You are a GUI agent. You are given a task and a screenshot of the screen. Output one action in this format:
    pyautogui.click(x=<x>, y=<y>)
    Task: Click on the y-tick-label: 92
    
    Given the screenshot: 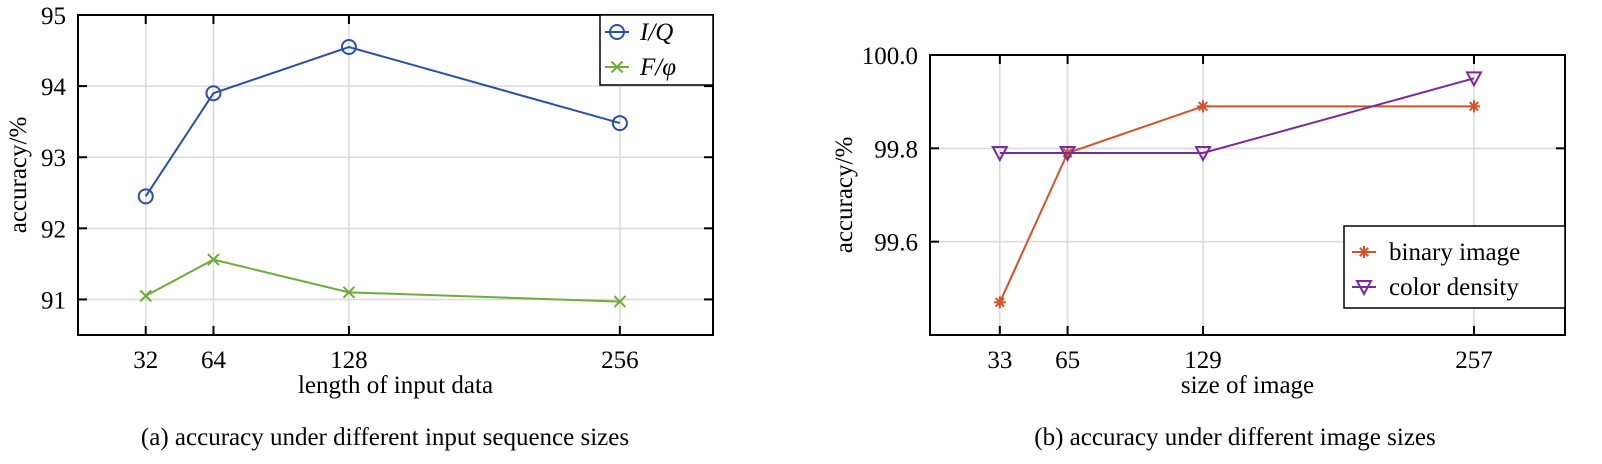 What is the action you would take?
    pyautogui.click(x=53, y=229)
    